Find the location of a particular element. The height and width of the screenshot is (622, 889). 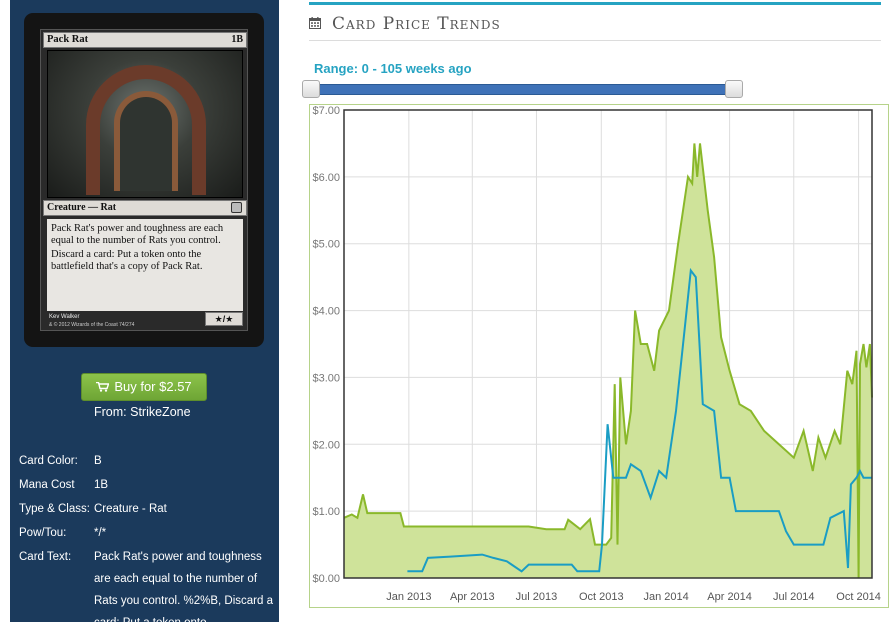

card-artist: Kev Walker is located at coordinates (64, 317).